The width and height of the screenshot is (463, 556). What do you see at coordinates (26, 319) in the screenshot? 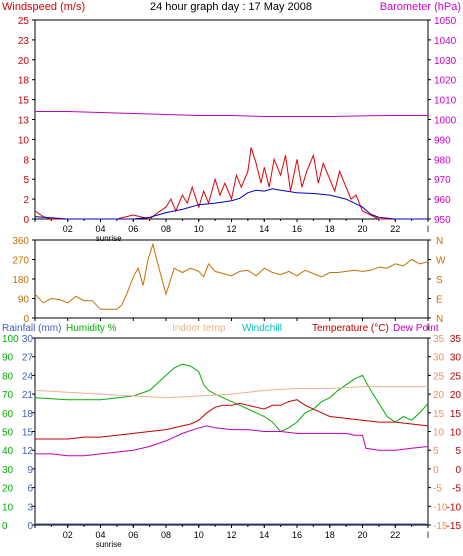
I see `wind-direction-tick-label: 0` at bounding box center [26, 319].